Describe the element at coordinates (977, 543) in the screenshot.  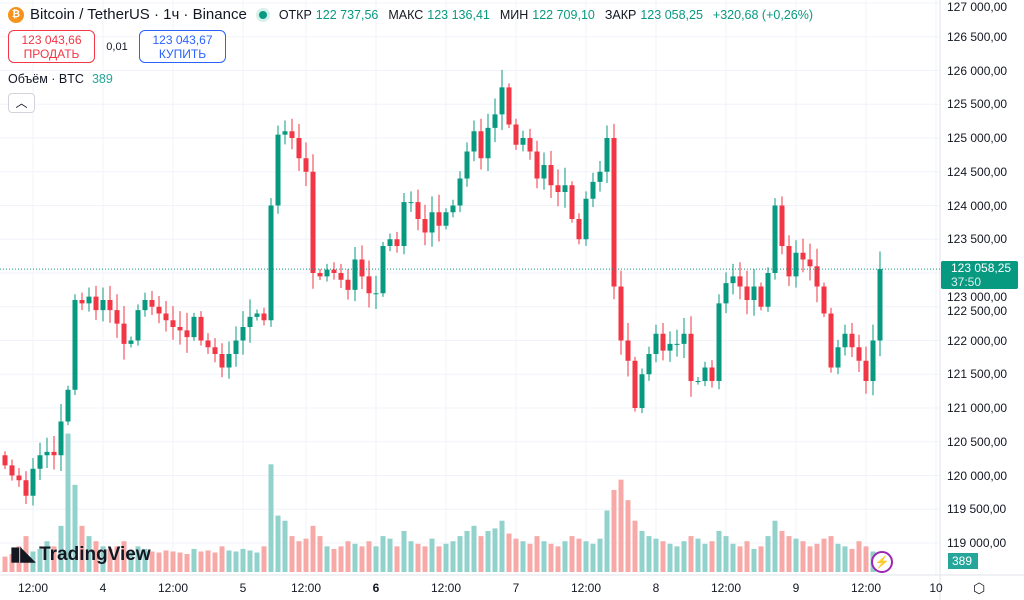
I see `price-tick-label: 119 000,00` at that location.